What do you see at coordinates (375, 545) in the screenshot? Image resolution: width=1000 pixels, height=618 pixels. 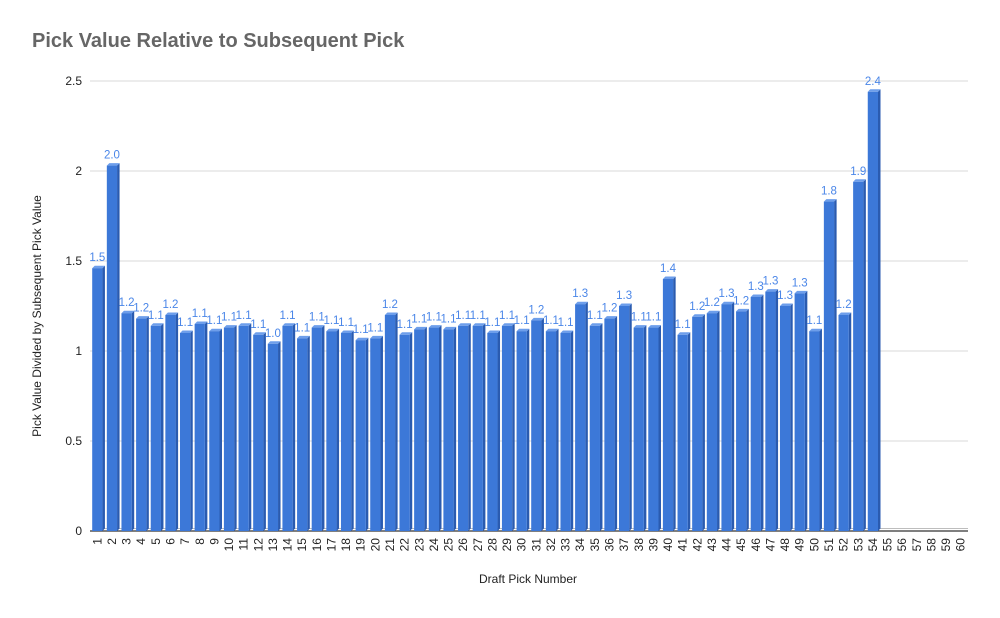 I see `x-tick-label: 20` at bounding box center [375, 545].